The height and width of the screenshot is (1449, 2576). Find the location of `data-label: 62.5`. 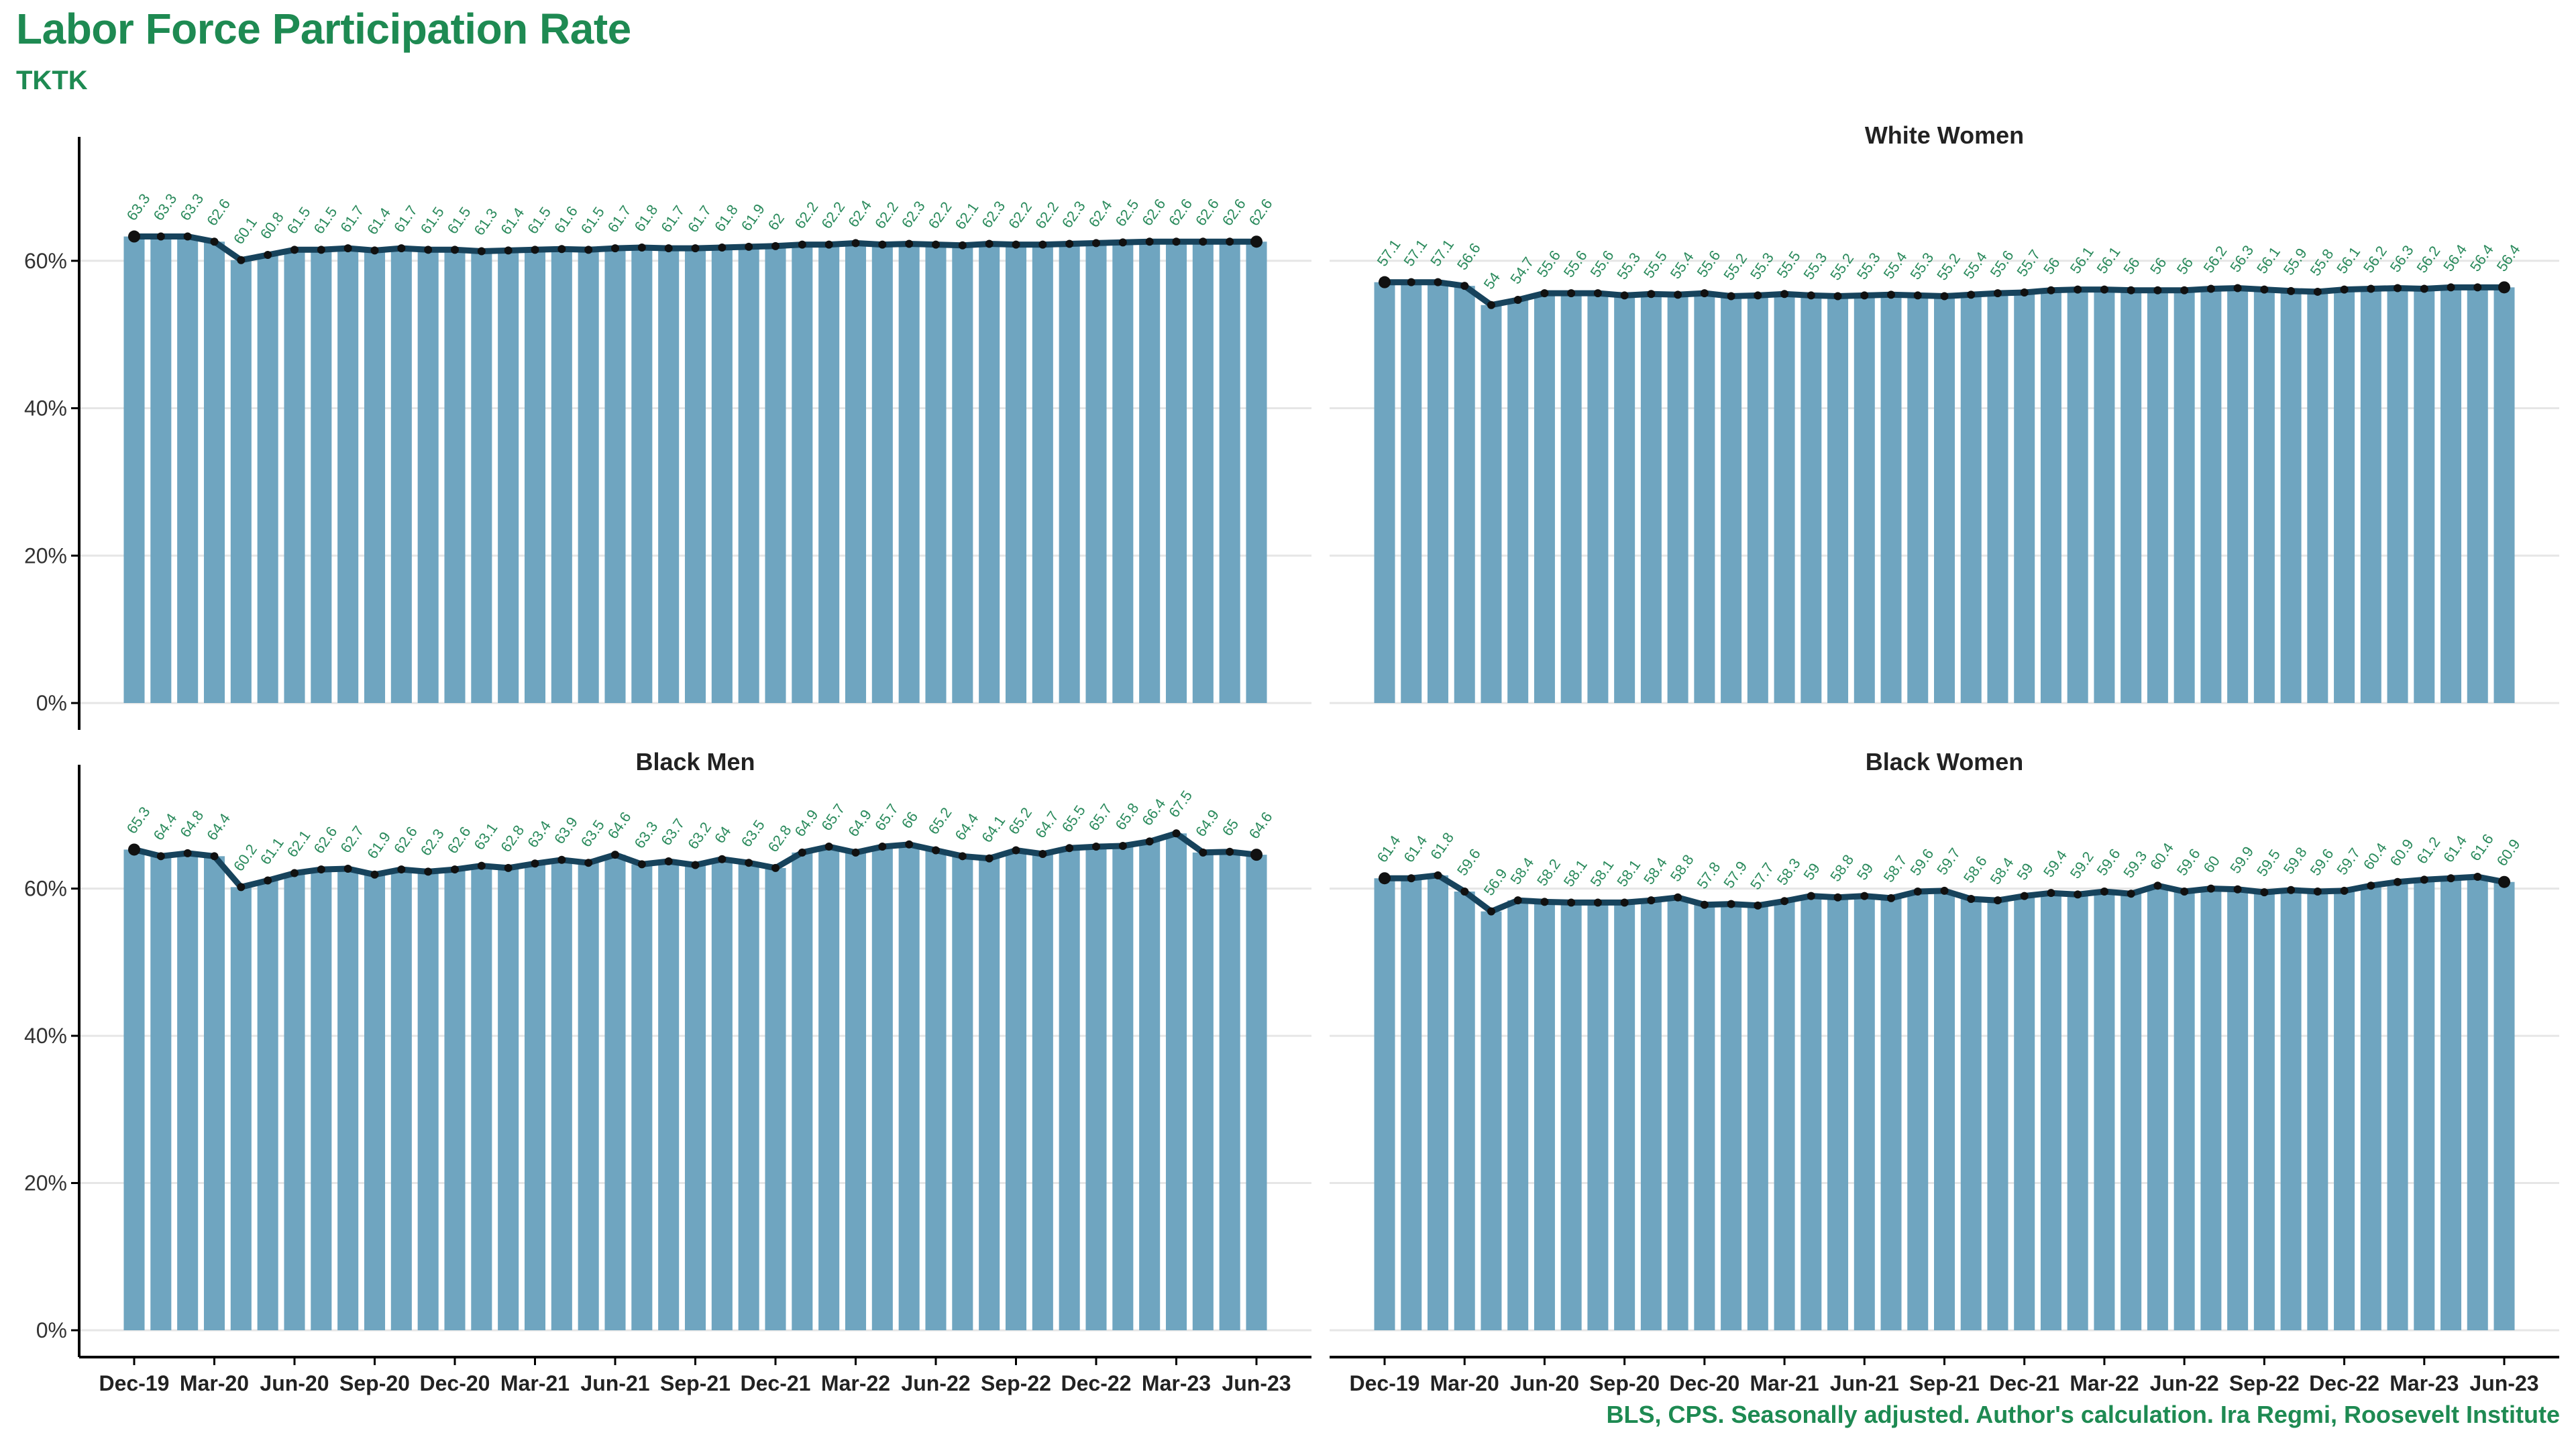

data-label: 62.5 is located at coordinates (1127, 213).